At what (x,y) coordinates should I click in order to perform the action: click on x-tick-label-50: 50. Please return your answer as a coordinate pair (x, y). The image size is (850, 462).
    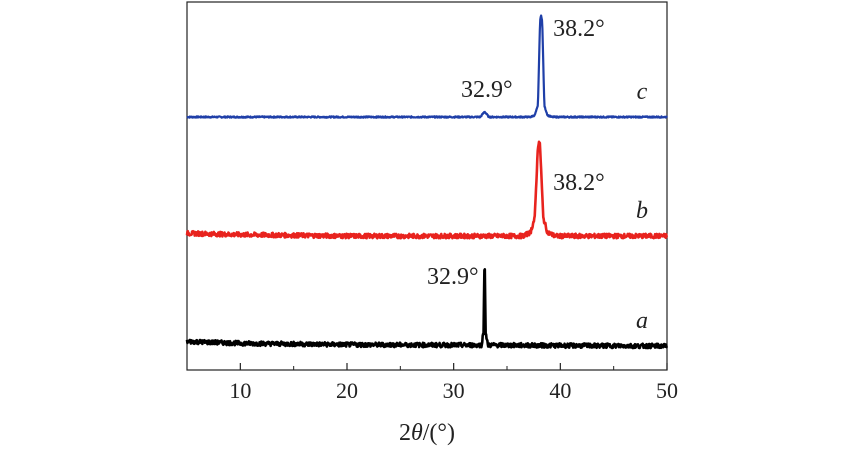
    Looking at the image, I should click on (667, 390).